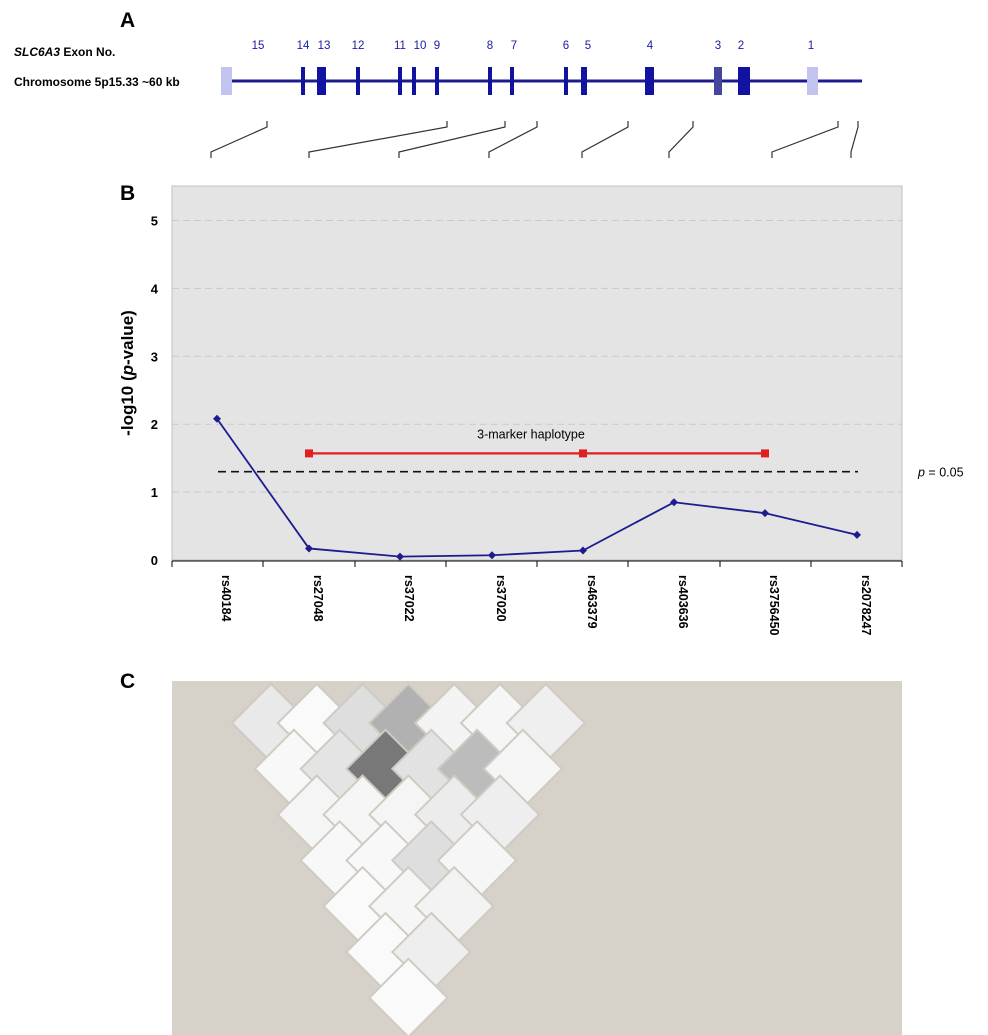 The image size is (988, 1035). What do you see at coordinates (583, 550) in the screenshot?
I see `data-point-rs463379` at bounding box center [583, 550].